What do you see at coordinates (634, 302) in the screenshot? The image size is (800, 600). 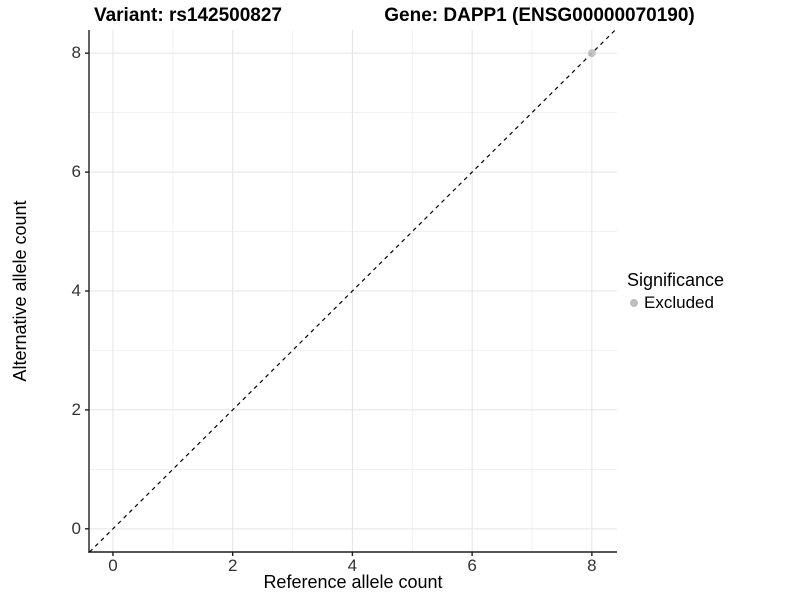 I see `legend-dot-icon` at bounding box center [634, 302].